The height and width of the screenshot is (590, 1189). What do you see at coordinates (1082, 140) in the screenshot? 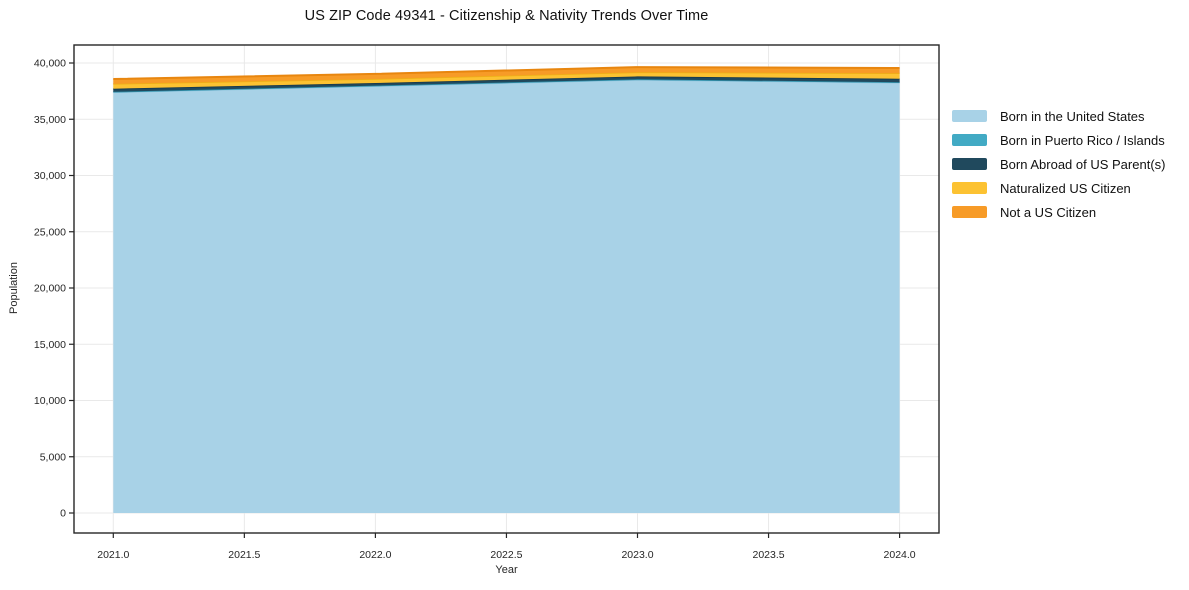
I see `legend-label: Born in Puerto Rico / Islands` at bounding box center [1082, 140].